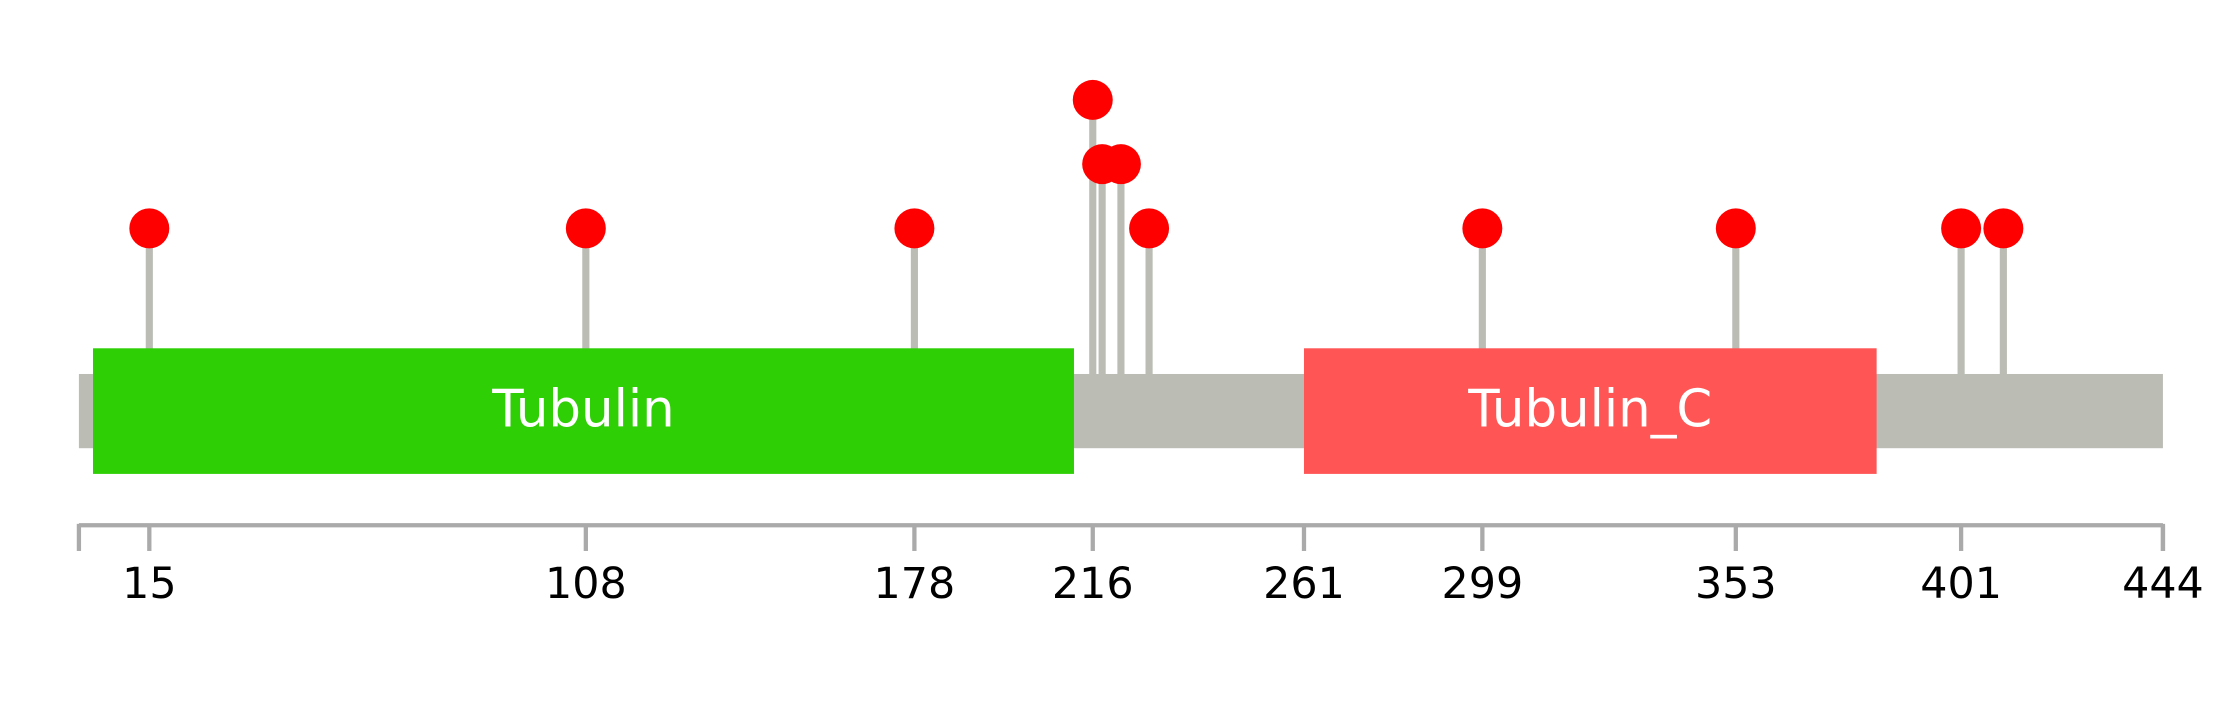  Describe the element at coordinates (1093, 584) in the screenshot. I see `x-tick-label: 216` at that location.